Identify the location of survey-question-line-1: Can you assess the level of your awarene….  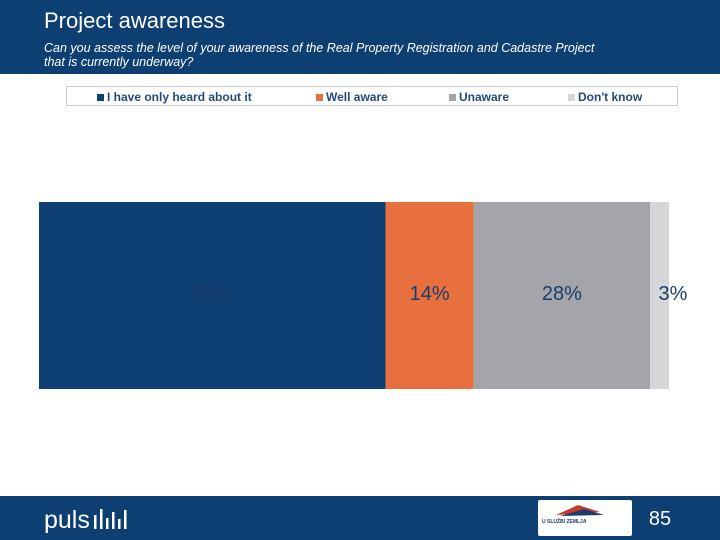
(319, 48).